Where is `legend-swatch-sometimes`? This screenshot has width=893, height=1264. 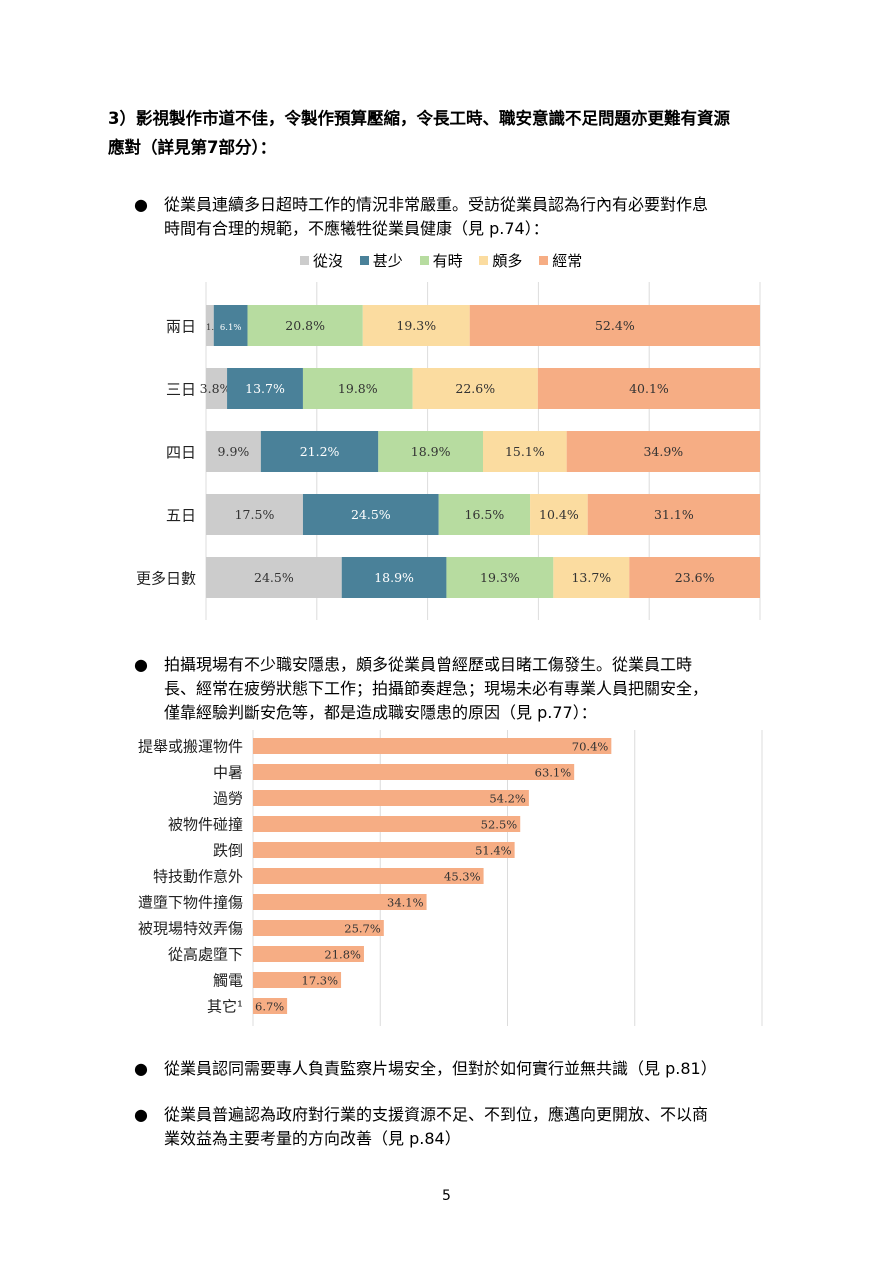 legend-swatch-sometimes is located at coordinates (424, 260).